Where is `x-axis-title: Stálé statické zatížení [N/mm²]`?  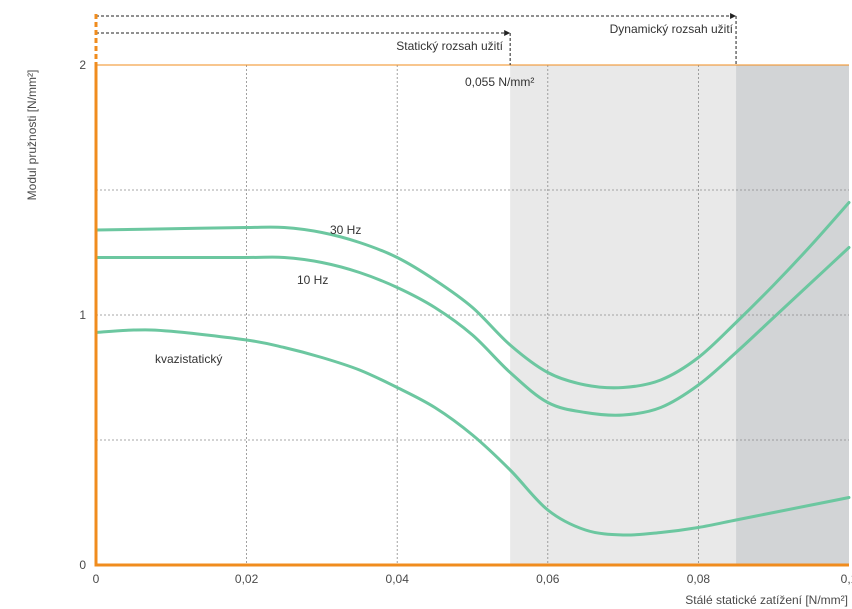
x-axis-title: Stálé statické zatížení [N/mm²] is located at coordinates (766, 600).